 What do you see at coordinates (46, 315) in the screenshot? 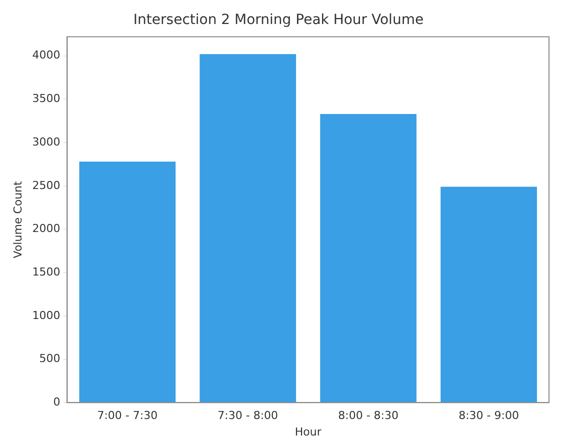
I see `y-tick-label: 1000` at bounding box center [46, 315].